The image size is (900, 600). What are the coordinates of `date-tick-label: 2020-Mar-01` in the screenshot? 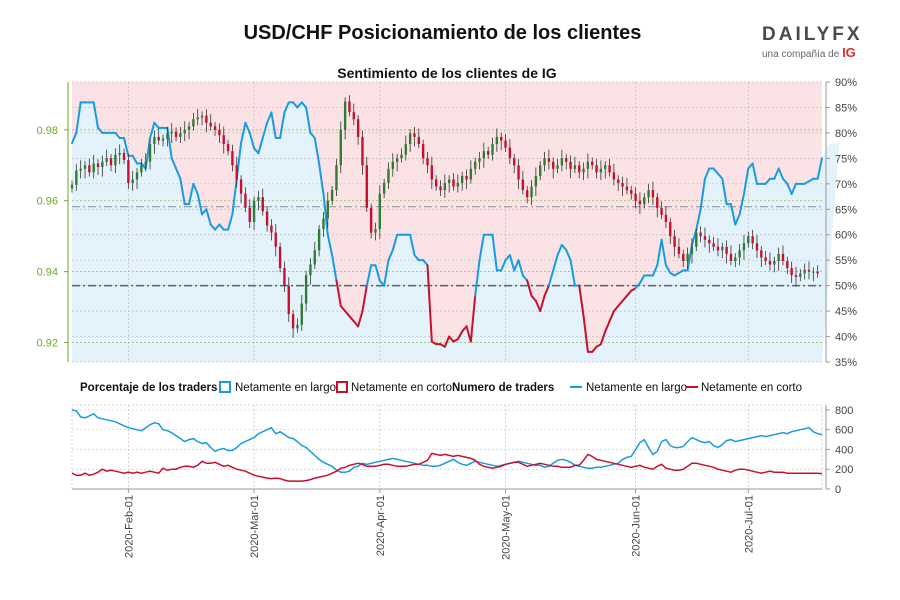 It's located at (255, 526).